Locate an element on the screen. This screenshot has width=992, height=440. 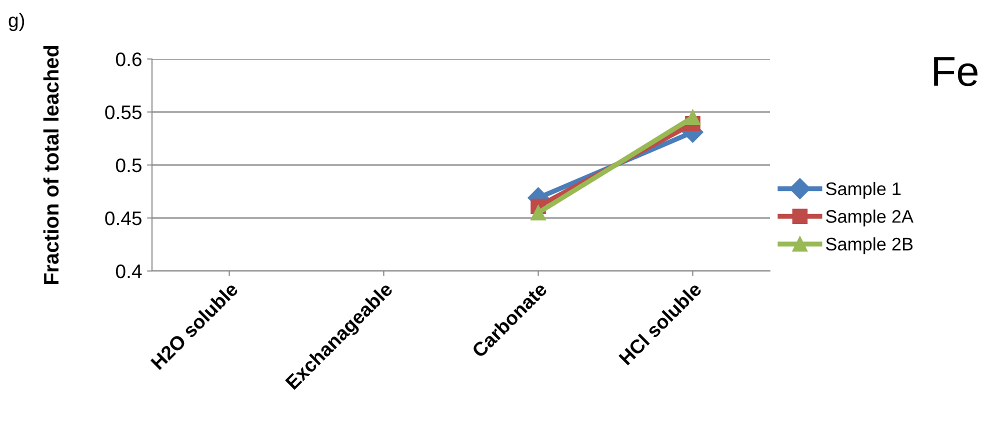
y-tick-label: 0.55 is located at coordinates (123, 112).